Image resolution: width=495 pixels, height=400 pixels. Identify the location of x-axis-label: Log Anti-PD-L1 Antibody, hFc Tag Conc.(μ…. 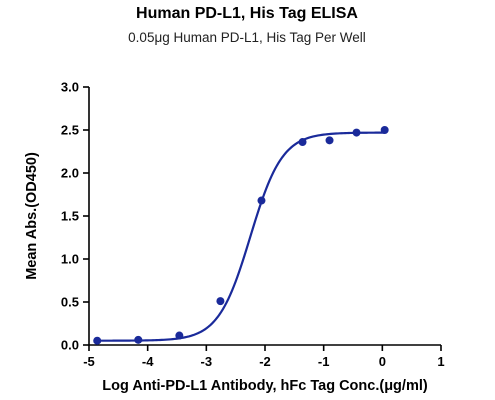
(265, 386).